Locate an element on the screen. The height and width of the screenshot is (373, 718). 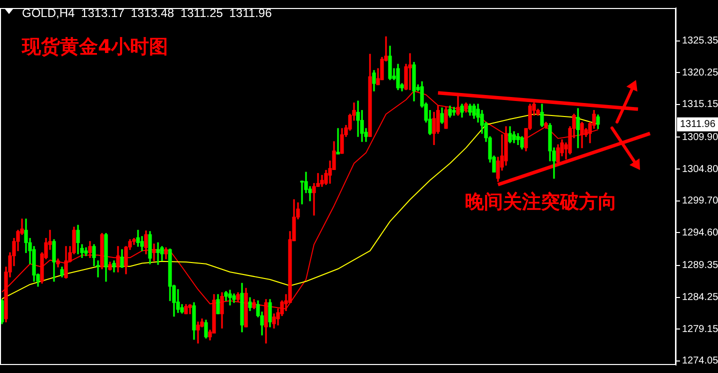
y-tick-label: 1309.90 is located at coordinates (700, 137).